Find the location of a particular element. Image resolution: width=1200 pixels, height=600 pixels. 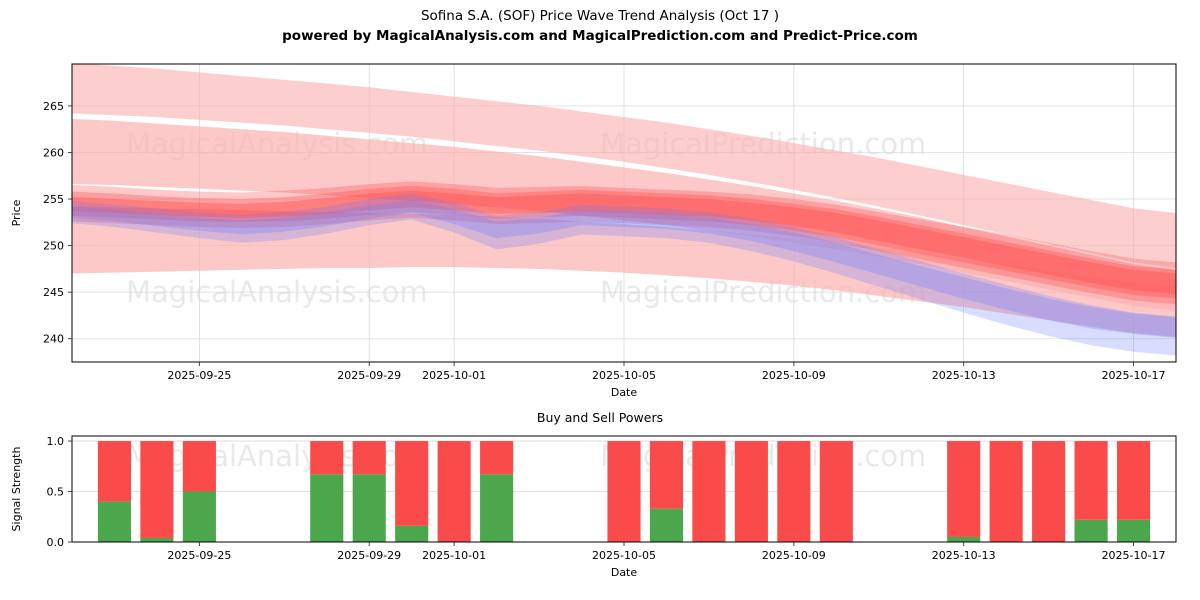

panel-title: Buy and Sell Powers is located at coordinates (600, 417).